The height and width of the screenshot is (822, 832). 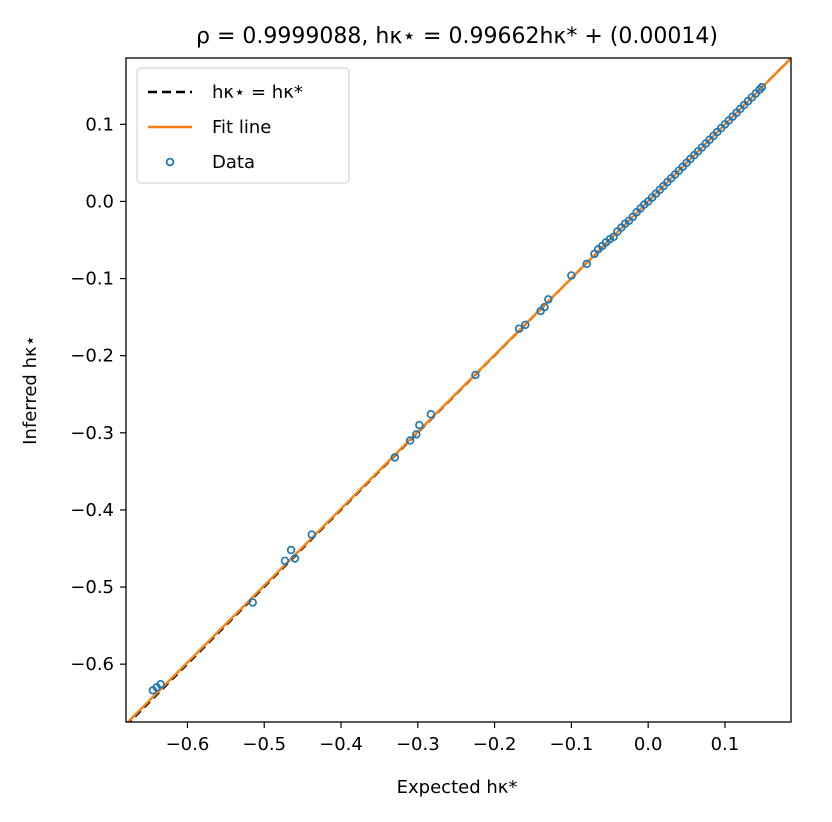 What do you see at coordinates (725, 744) in the screenshot?
I see `x-tick-label: 0.1` at bounding box center [725, 744].